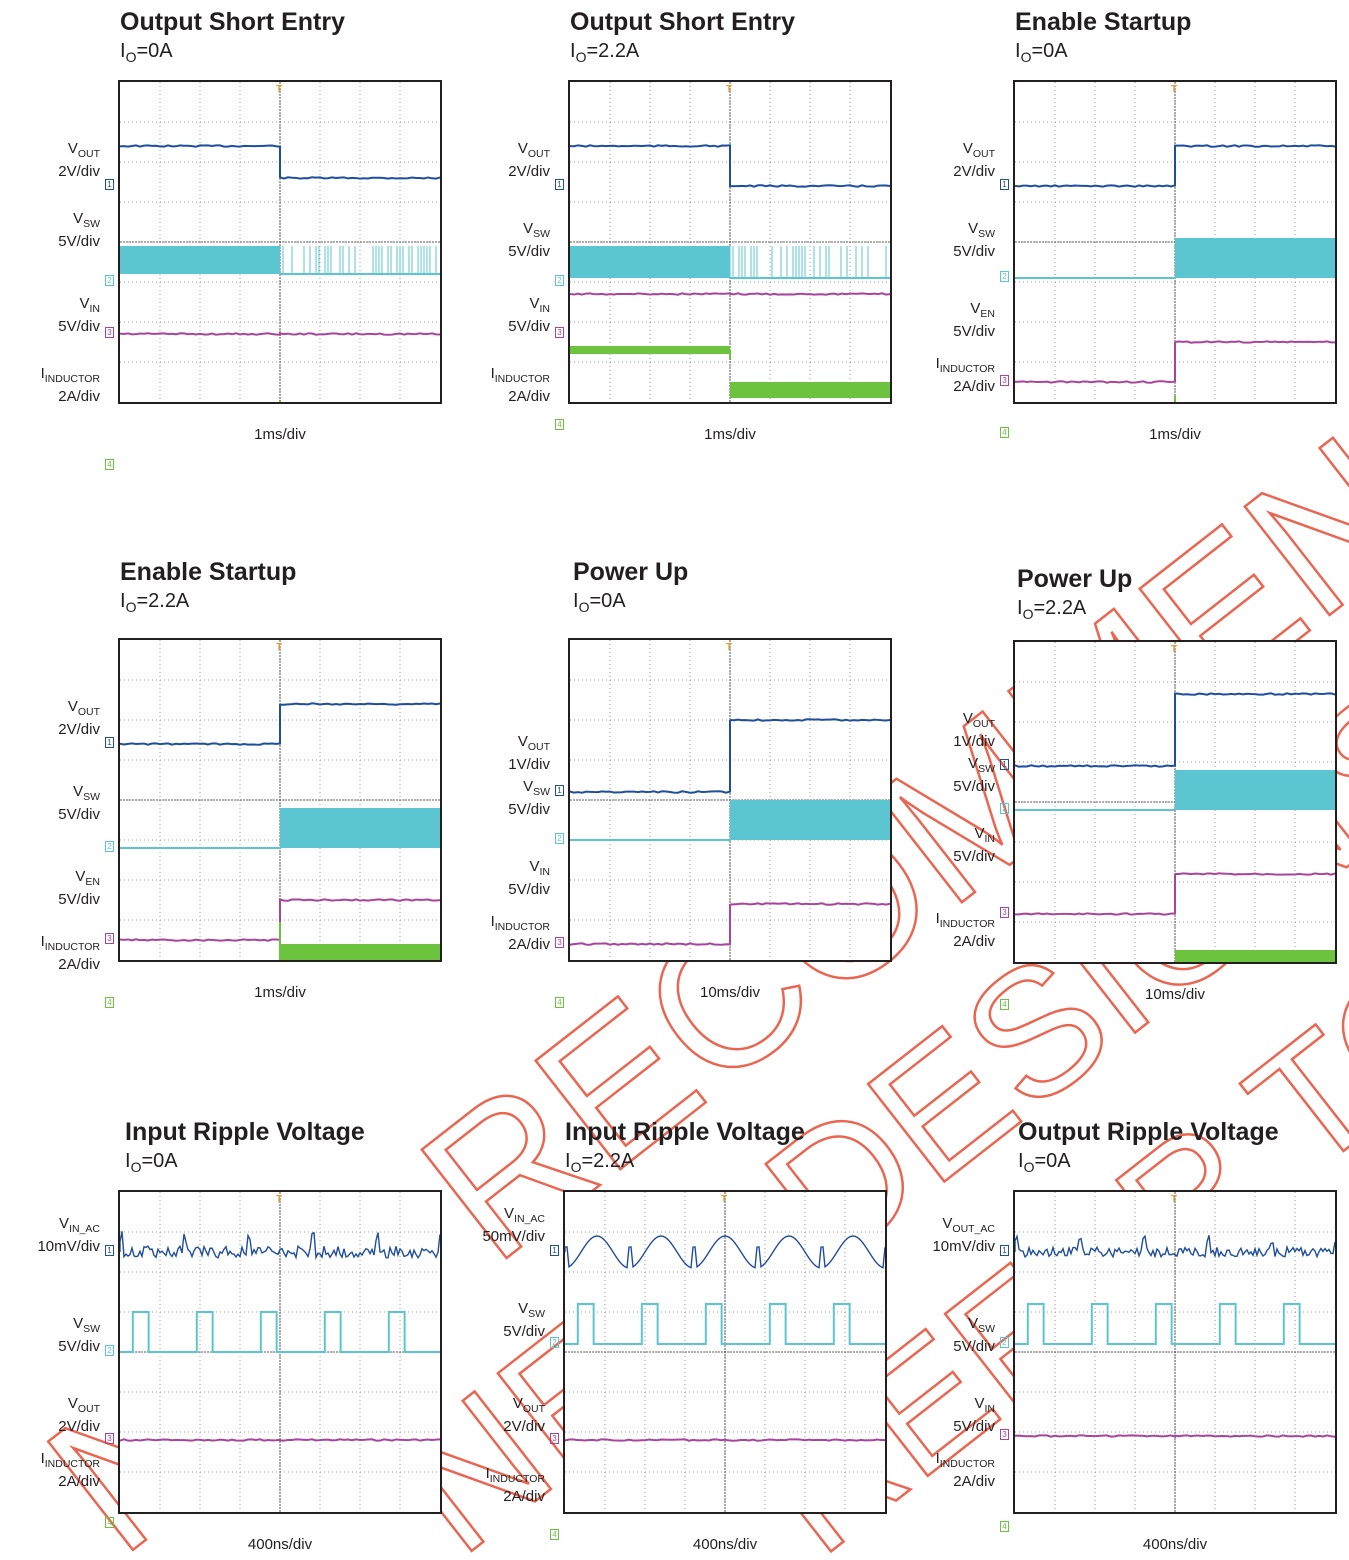 The width and height of the screenshot is (1349, 1560). Describe the element at coordinates (92, 882) in the screenshot. I see `channel-subscript: EN` at that location.